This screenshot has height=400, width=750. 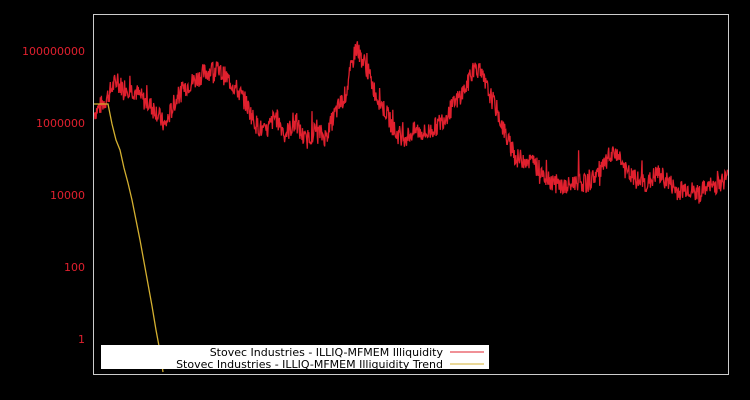 I want to click on y-tick-label: 100000000, so click(x=53, y=51).